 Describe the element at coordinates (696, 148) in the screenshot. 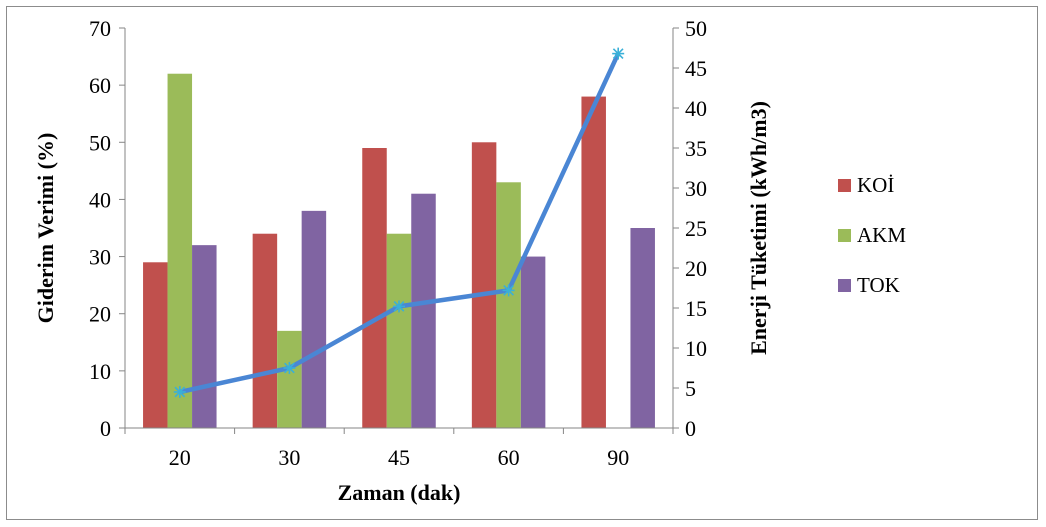

I see `right-y-tick-label: 35` at that location.